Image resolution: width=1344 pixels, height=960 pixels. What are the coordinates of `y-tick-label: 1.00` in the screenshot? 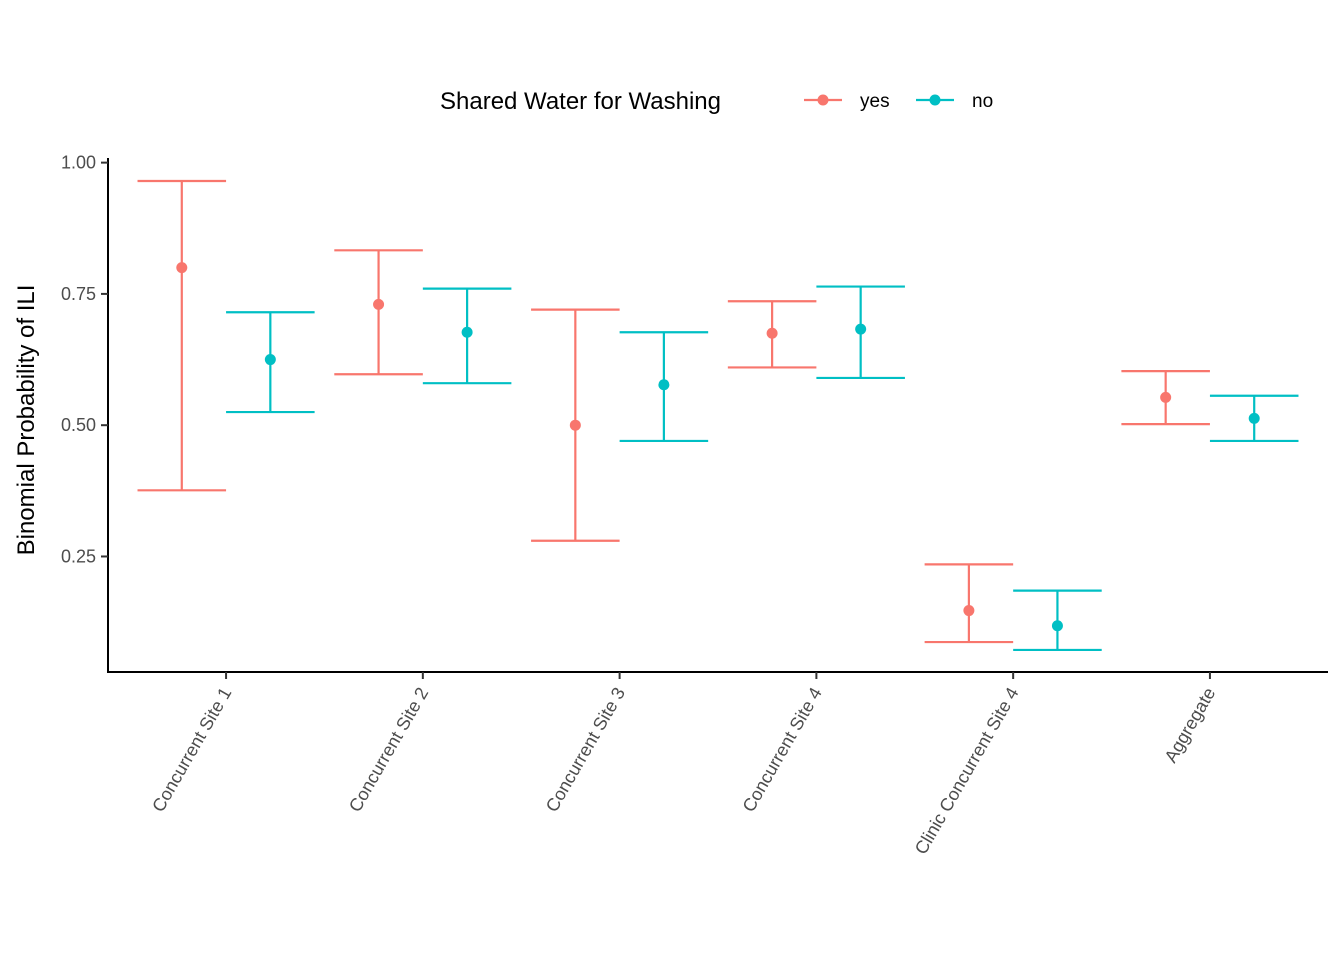 It's located at (78, 163).